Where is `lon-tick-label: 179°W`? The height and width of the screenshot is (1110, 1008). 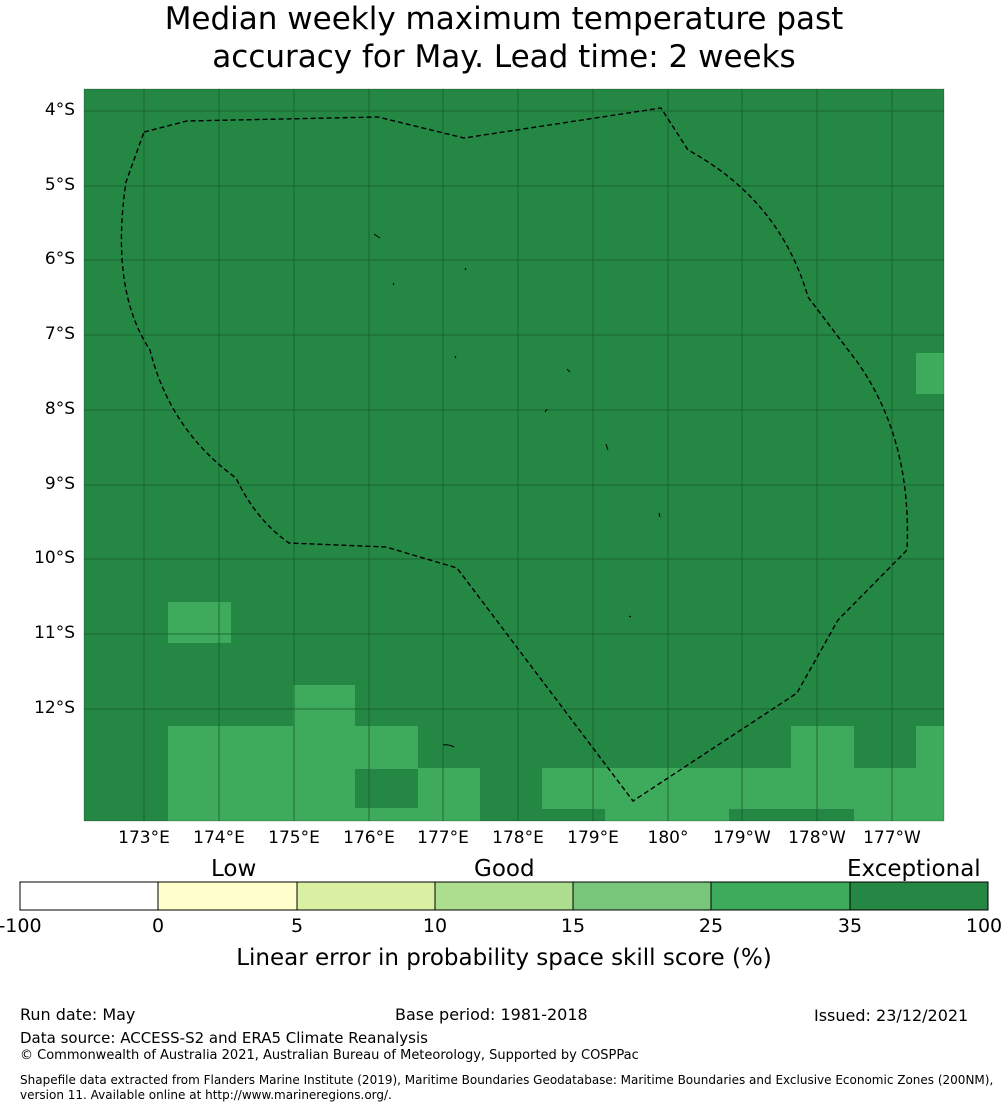 lon-tick-label: 179°W is located at coordinates (742, 838).